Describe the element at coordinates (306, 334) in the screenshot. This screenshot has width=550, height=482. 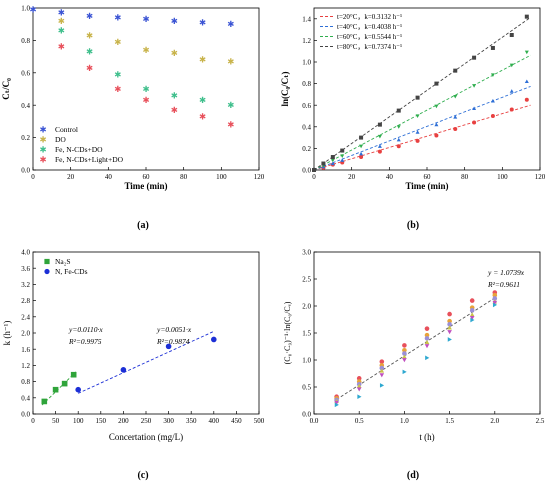
I see `y-tick-label: 1.5` at that location.